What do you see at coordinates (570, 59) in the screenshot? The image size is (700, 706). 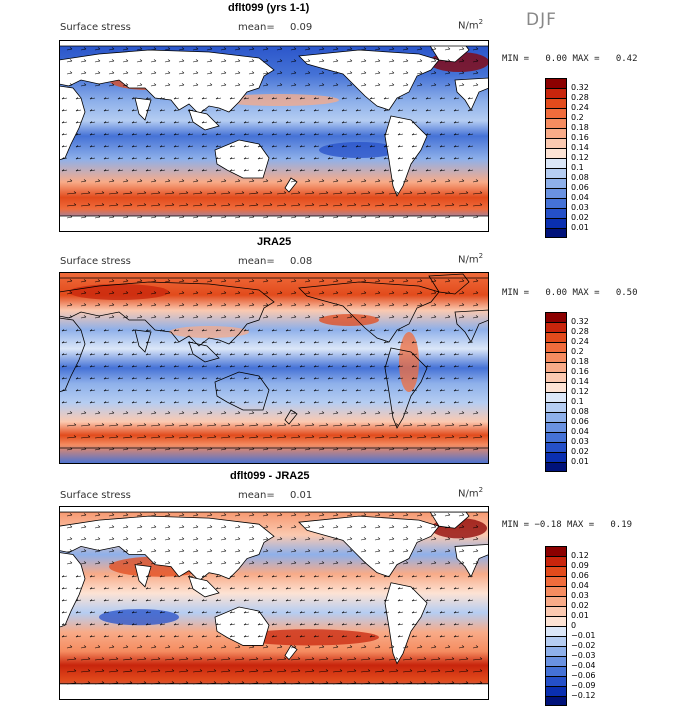 I see `panel-1-minmax: MIN = 0.00 MAX = 0.42` at bounding box center [570, 59].